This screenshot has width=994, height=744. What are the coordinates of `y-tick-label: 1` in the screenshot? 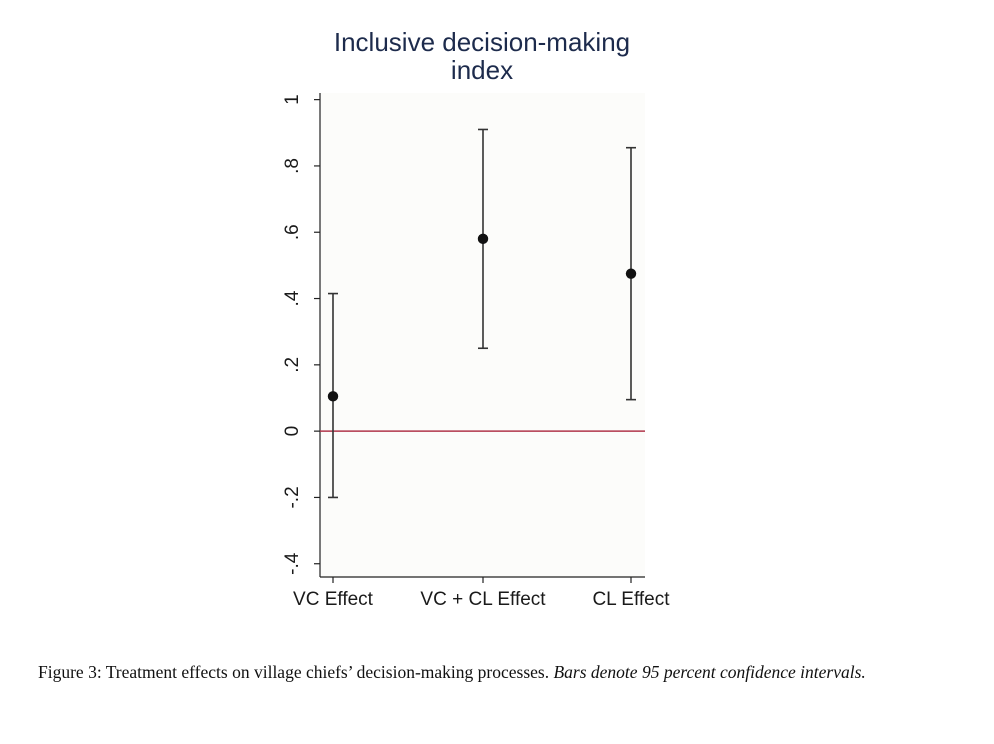 It's located at (292, 99).